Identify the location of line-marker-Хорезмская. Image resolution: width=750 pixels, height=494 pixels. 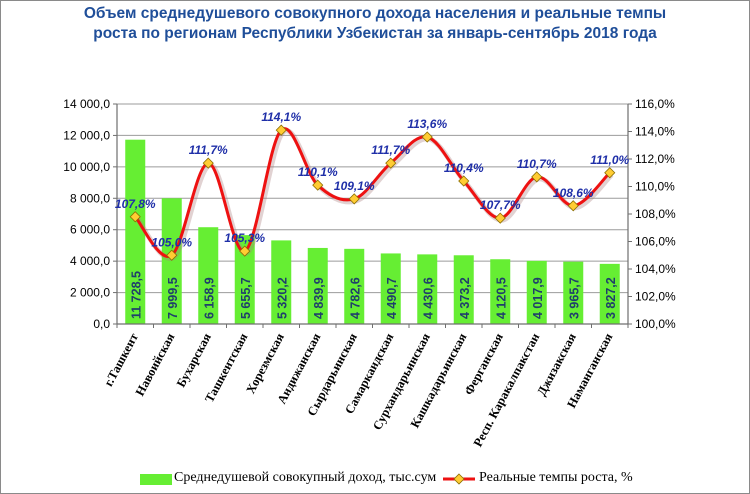
(281, 130).